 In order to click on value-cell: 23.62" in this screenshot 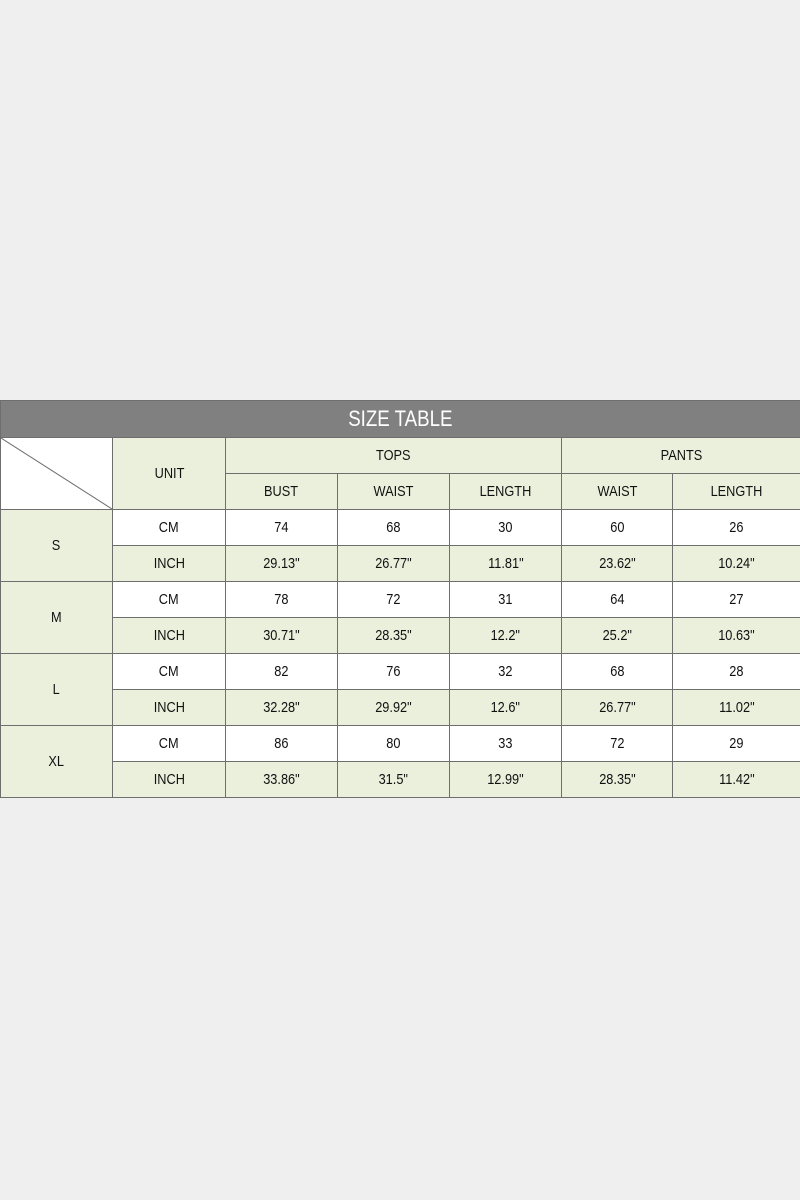, I will do `click(617, 563)`.